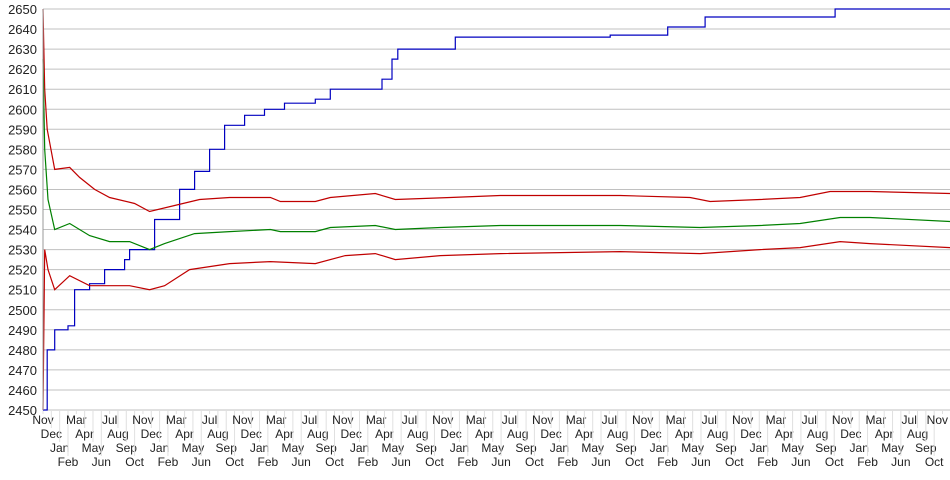 The width and height of the screenshot is (950, 480). Describe the element at coordinates (22, 390) in the screenshot. I see `y-tick-label: 2460` at that location.